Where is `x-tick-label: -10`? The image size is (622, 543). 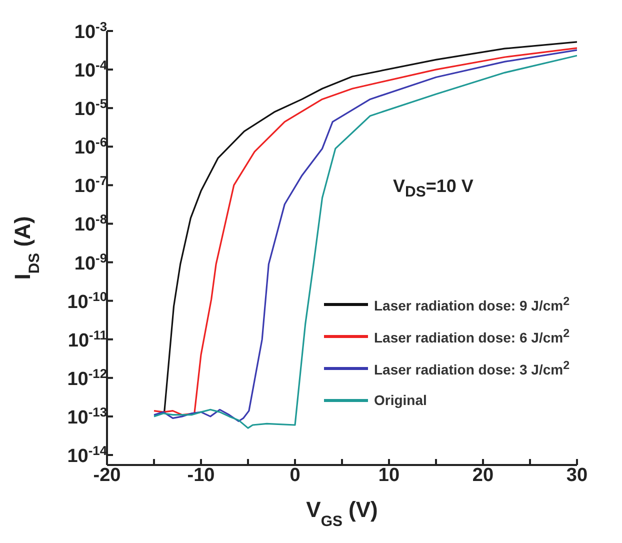
x-tick-label: -10 is located at coordinates (201, 475).